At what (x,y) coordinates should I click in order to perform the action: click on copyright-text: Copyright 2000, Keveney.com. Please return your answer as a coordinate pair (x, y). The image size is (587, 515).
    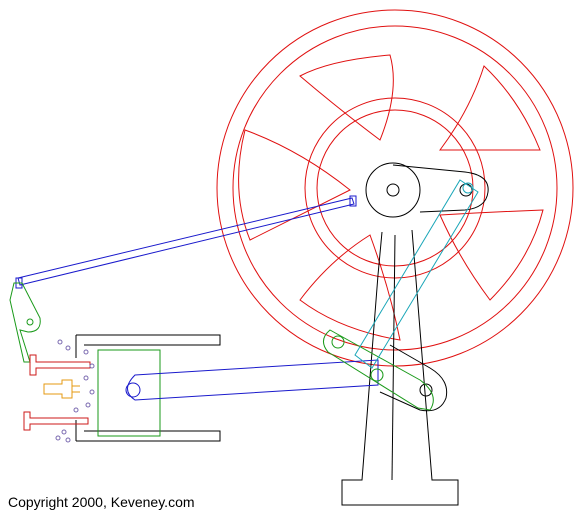
    Looking at the image, I should click on (101, 502).